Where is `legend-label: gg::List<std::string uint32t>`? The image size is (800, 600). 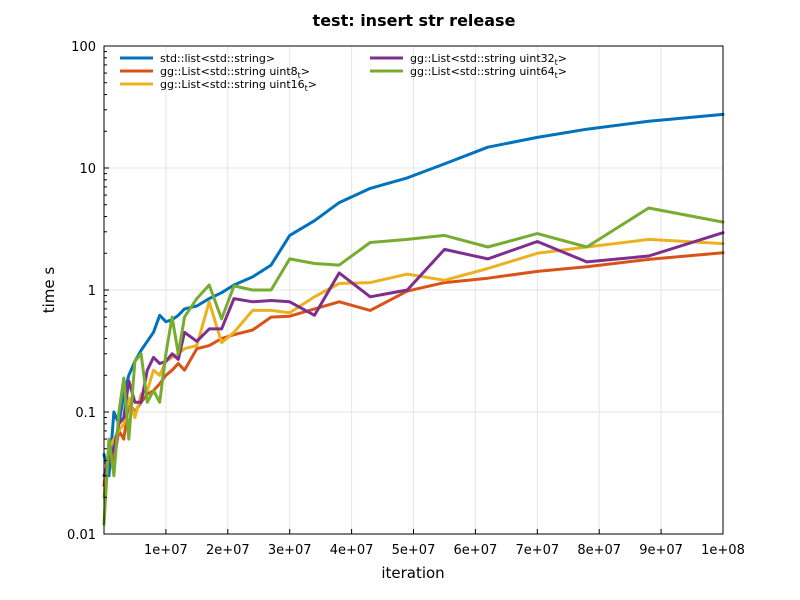
legend-label: gg::List<std::string uint32t> is located at coordinates (488, 59).